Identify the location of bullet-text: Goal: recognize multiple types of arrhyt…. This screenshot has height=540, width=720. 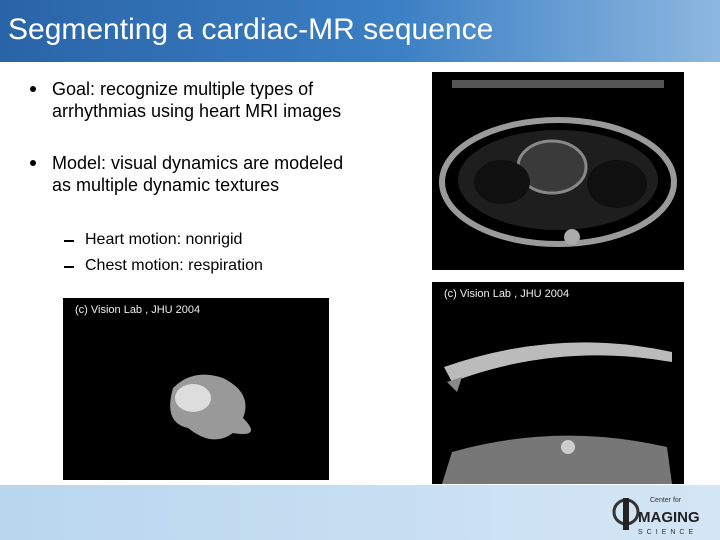
(197, 100).